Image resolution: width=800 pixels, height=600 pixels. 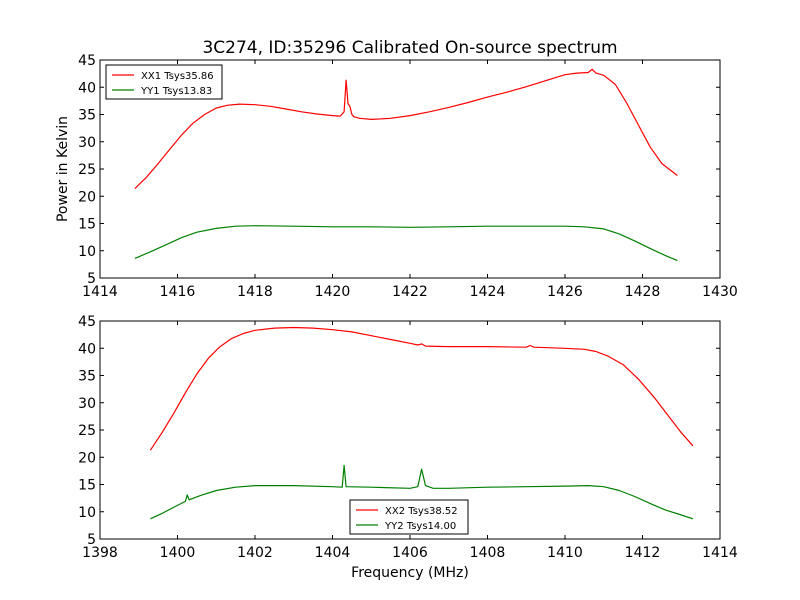 What do you see at coordinates (720, 292) in the screenshot?
I see `x-tick-label: 1430` at bounding box center [720, 292].